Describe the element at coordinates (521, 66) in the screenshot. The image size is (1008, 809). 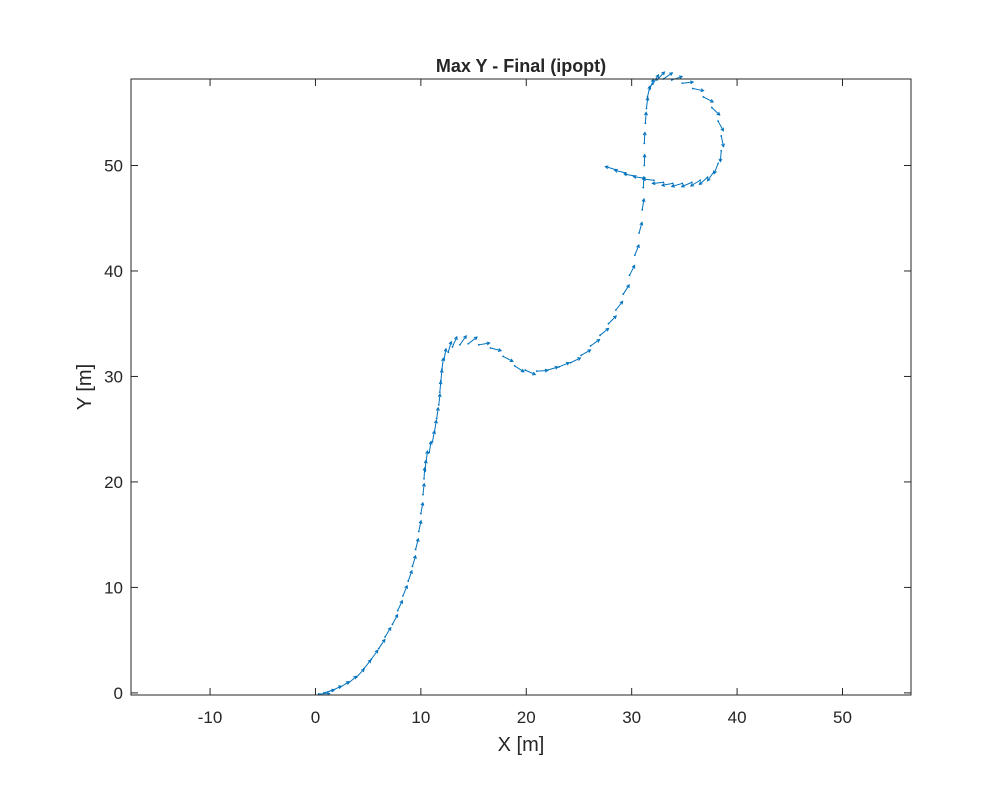
I see `chart-title: Max Y - Final (ipopt)` at that location.